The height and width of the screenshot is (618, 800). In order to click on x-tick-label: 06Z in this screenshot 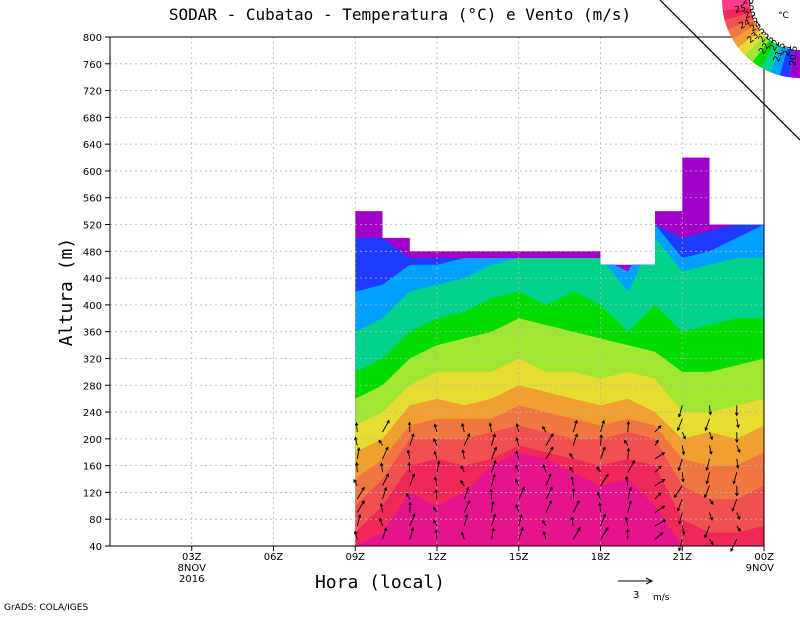, I will do `click(274, 557)`.